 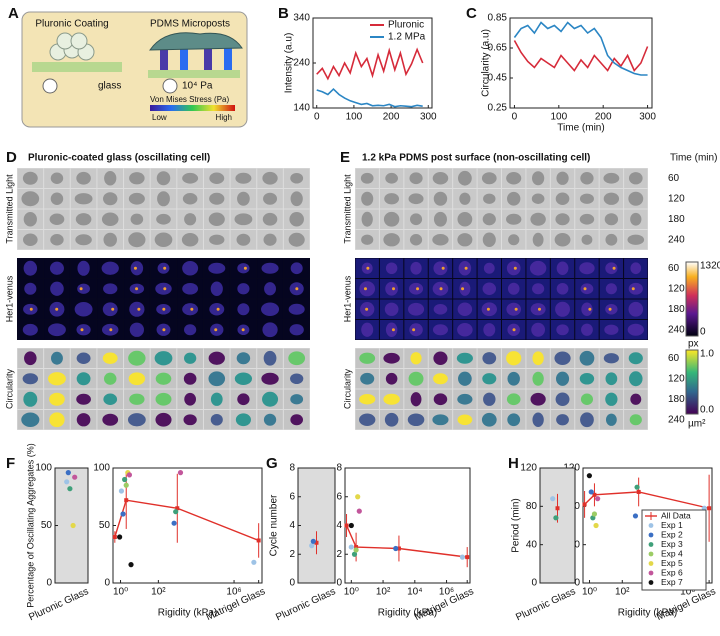 I want to click on x-tick-label: 10⁶, so click(x=446, y=592).